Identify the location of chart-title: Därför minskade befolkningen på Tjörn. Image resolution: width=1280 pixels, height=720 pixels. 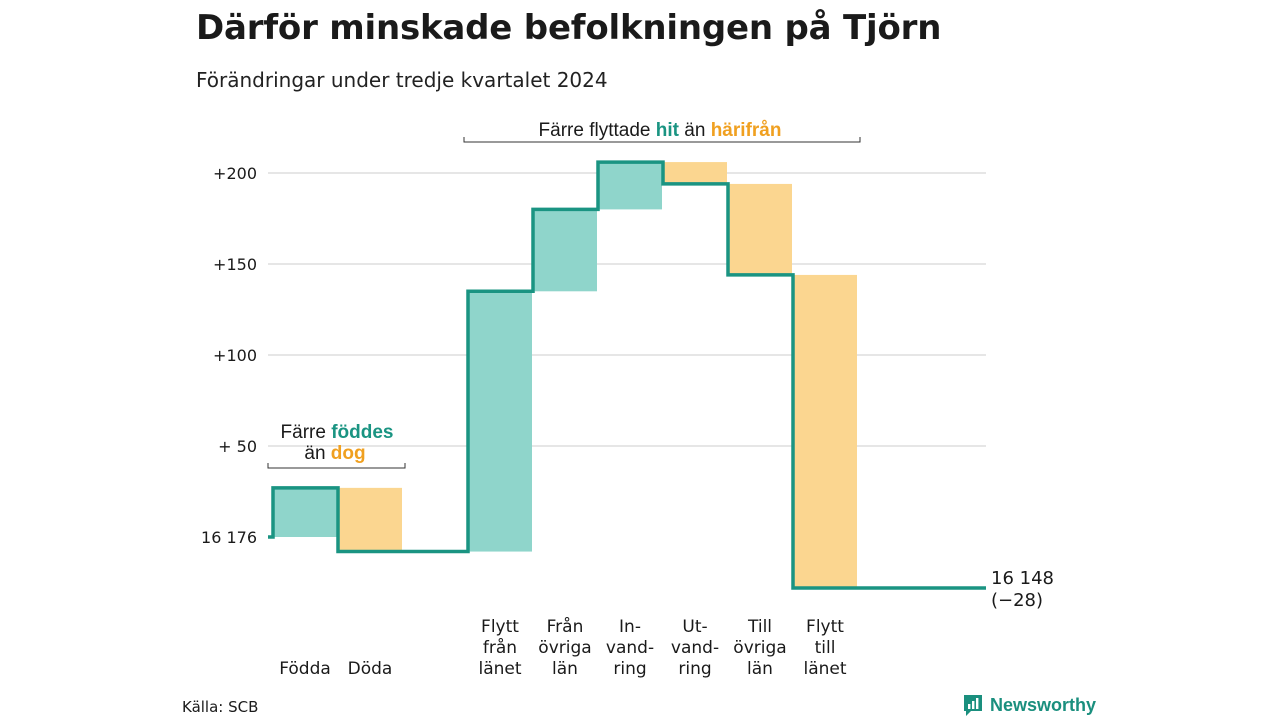
(569, 28).